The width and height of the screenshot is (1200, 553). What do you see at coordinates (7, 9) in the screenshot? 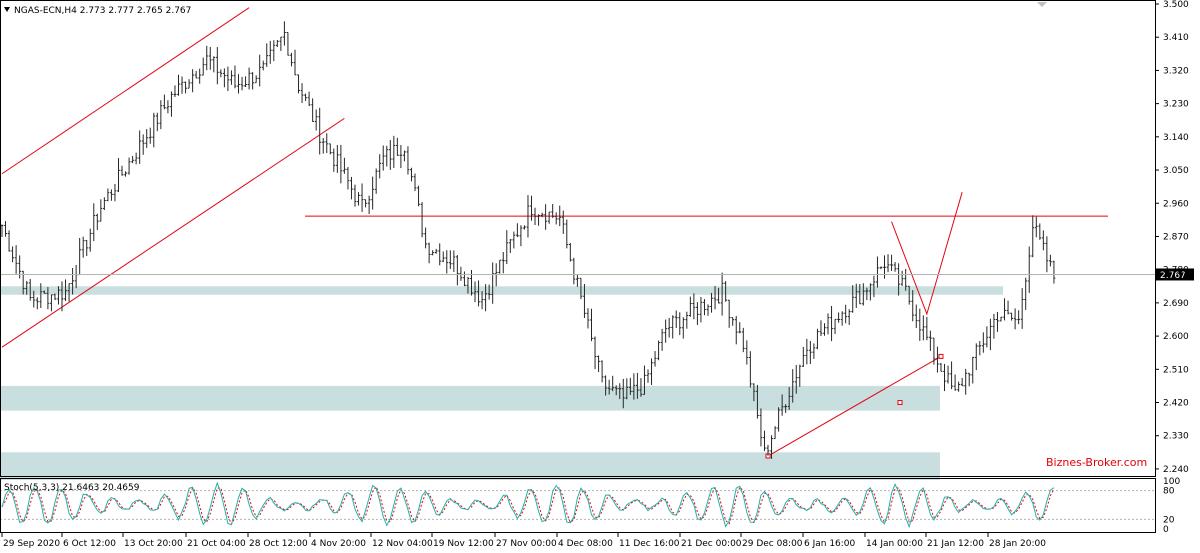
I see `triangle-down-icon` at bounding box center [7, 9].